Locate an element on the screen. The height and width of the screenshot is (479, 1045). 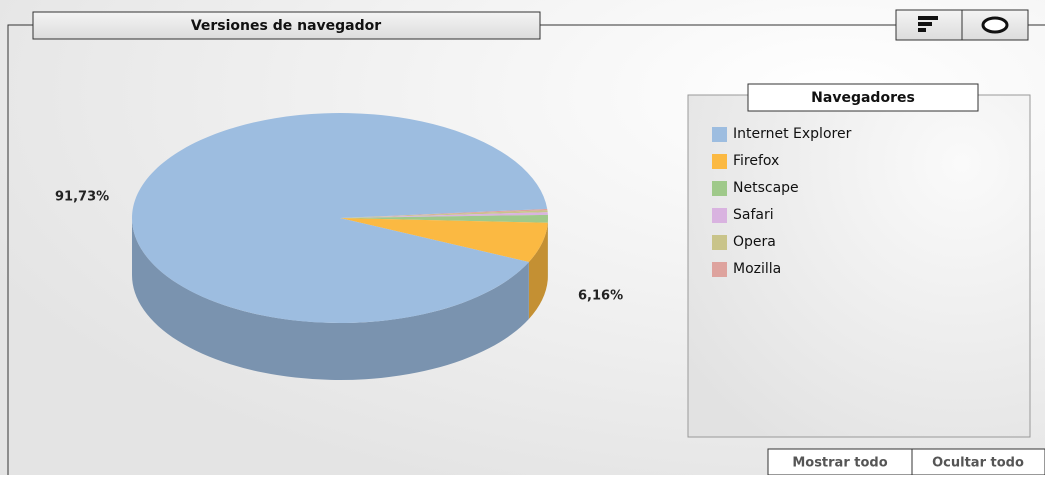
view-buttons is located at coordinates (962, 25).